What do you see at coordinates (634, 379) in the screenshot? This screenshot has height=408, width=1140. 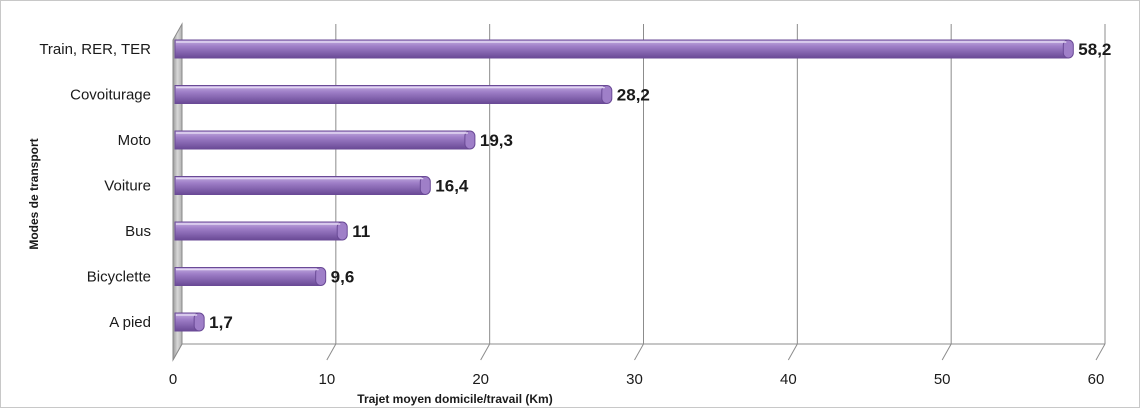 I see `x-tick-30: 30` at bounding box center [634, 379].